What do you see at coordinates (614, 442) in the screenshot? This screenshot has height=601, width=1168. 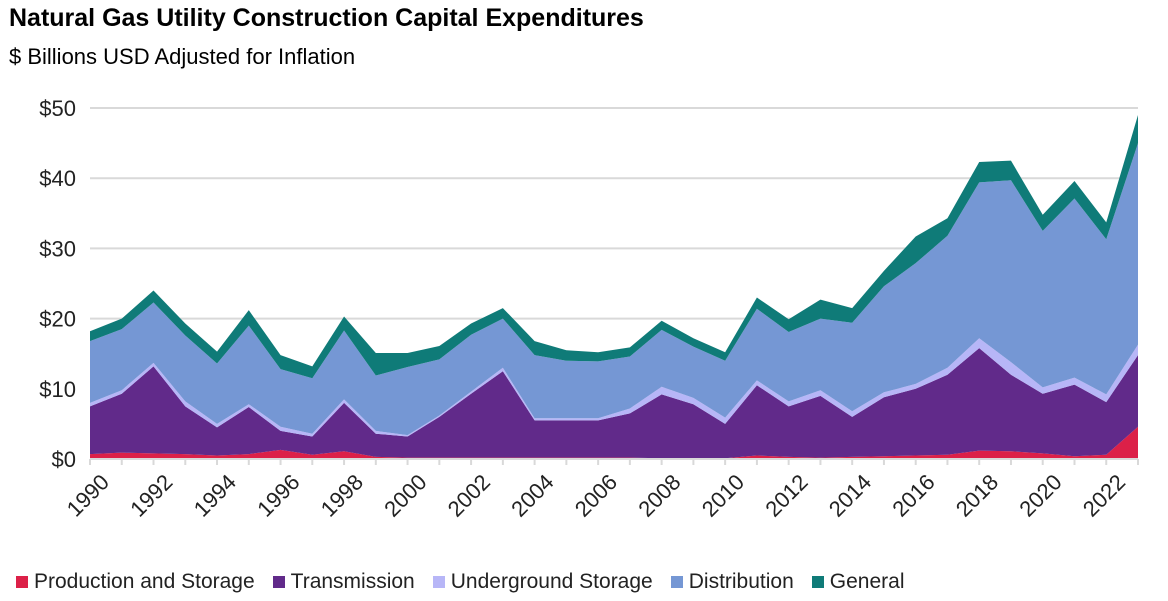 I see `area-production-and-storage` at bounding box center [614, 442].